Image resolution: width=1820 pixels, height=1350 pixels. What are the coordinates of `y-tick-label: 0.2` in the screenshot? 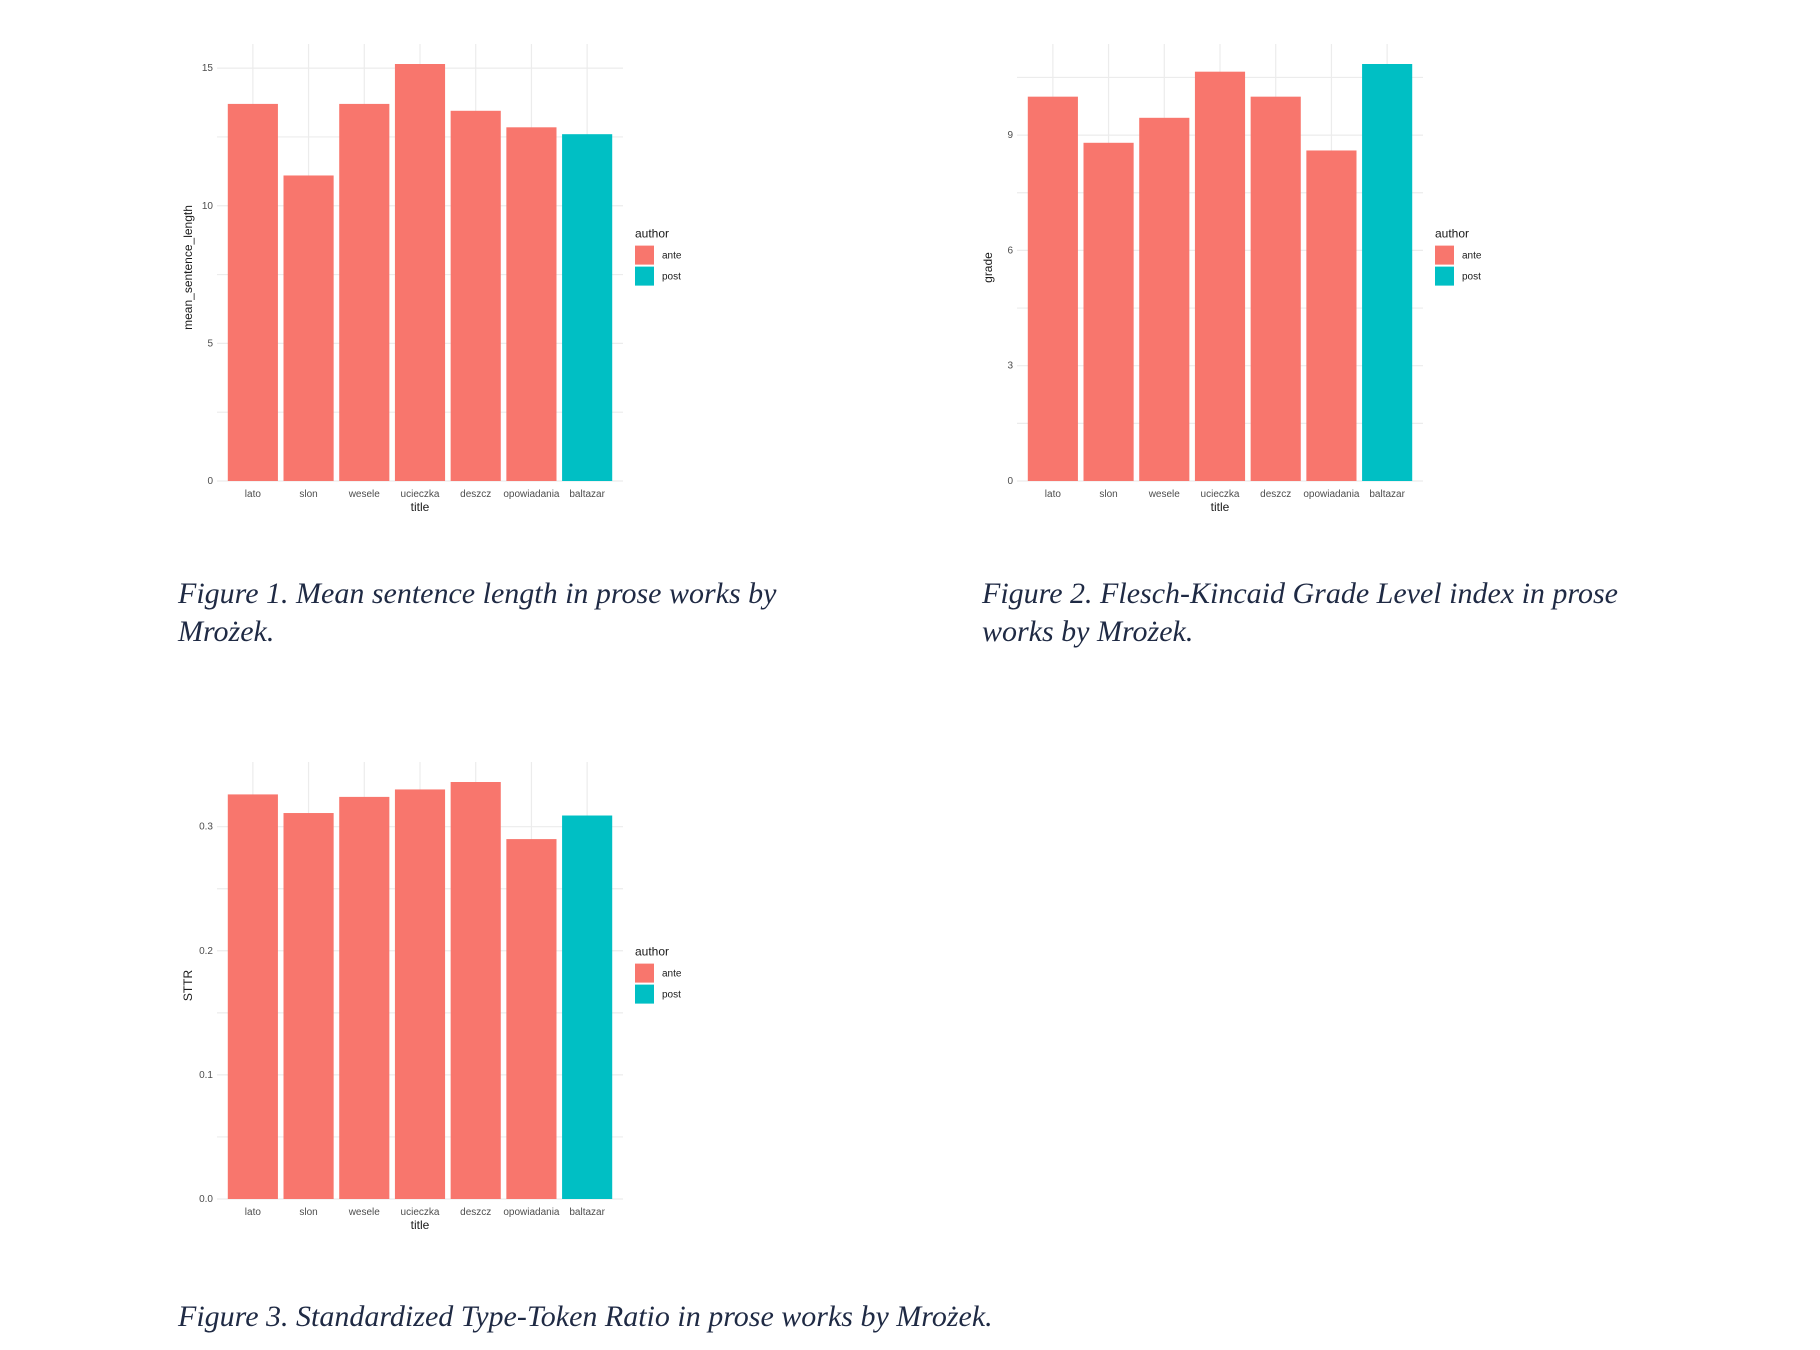 It's located at (206, 951).